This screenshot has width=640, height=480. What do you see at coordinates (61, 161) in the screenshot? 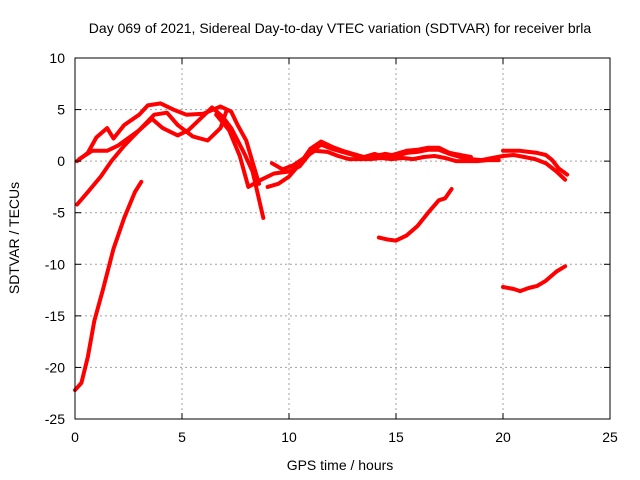
I see `y-tick-label: 0` at bounding box center [61, 161].